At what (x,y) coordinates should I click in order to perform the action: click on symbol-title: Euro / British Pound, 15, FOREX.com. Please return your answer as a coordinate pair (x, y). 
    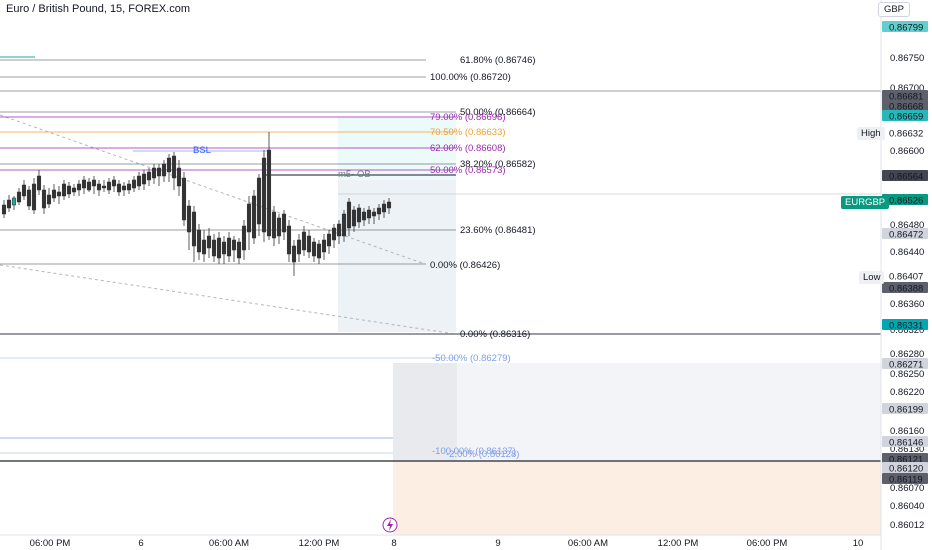
    Looking at the image, I should click on (98, 9).